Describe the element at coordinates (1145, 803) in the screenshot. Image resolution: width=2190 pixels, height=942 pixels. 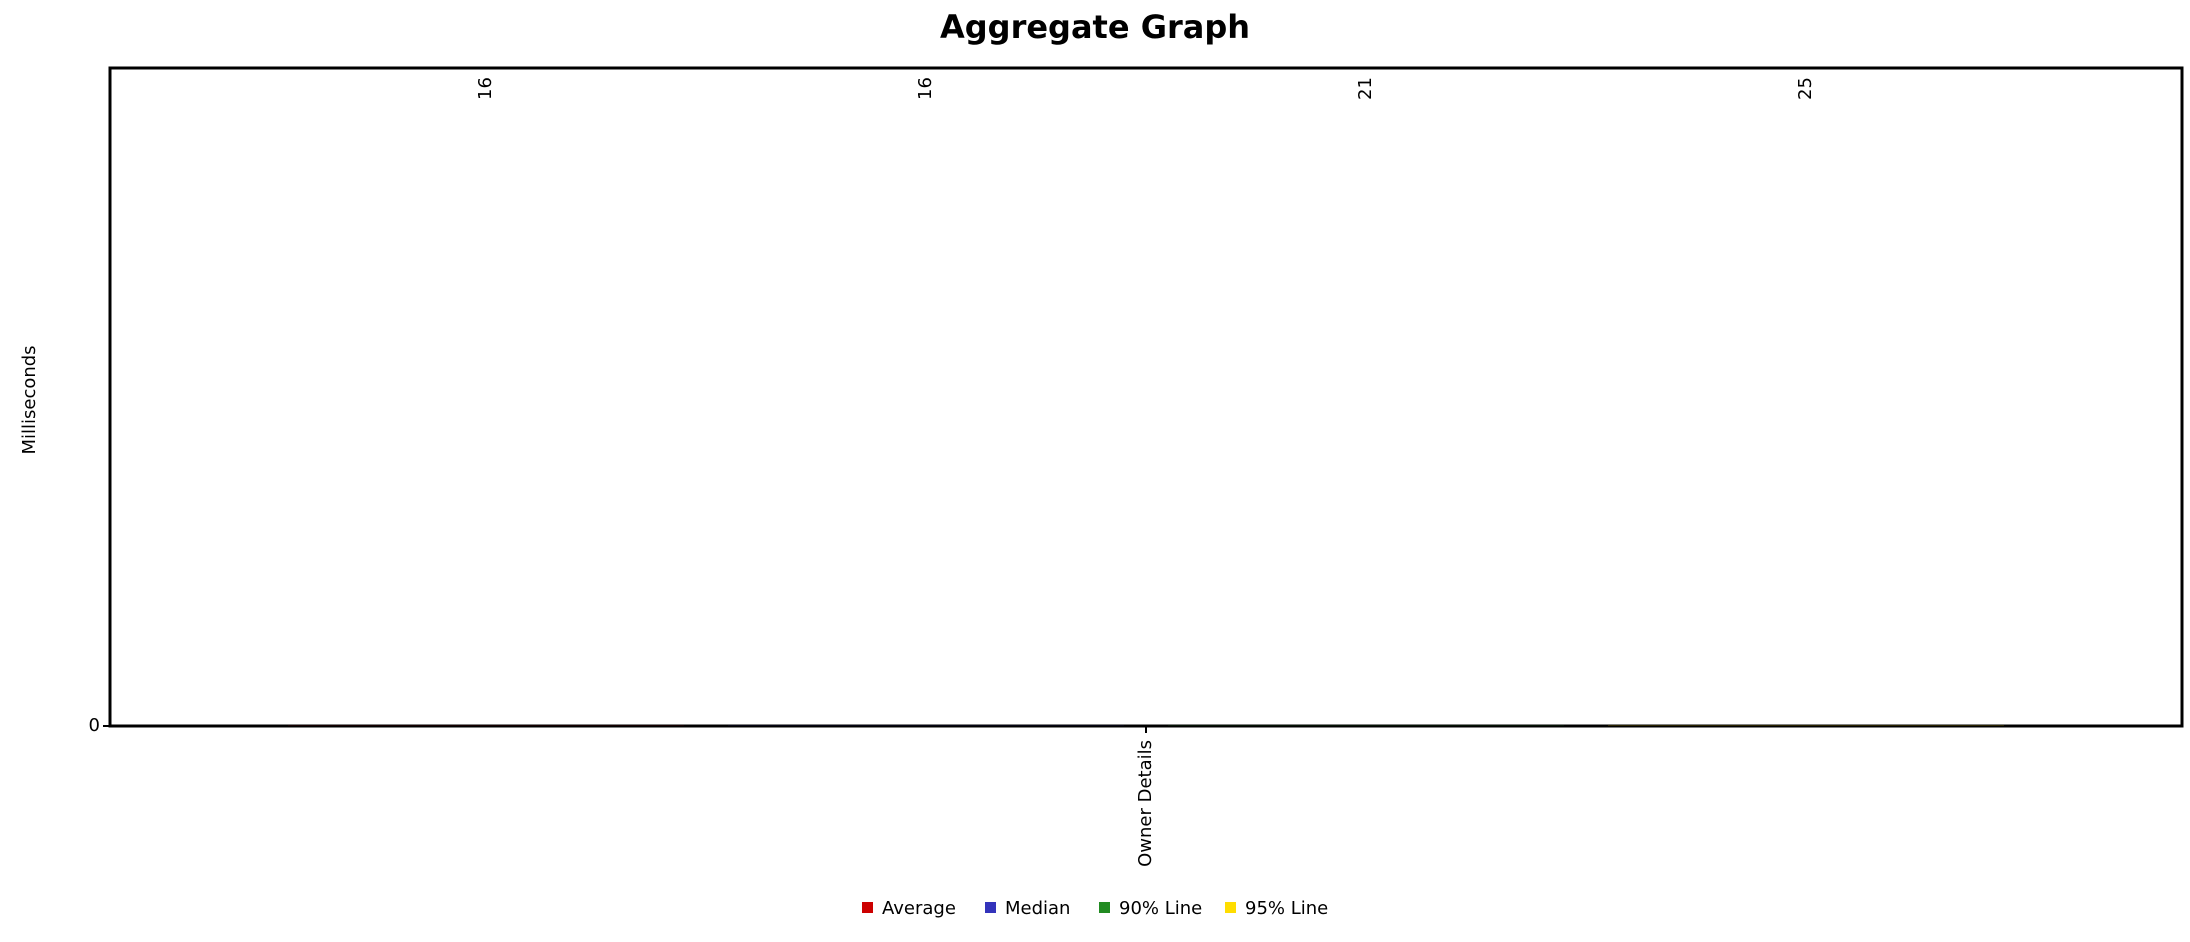
I see `x-tick-label: Owner Details` at that location.